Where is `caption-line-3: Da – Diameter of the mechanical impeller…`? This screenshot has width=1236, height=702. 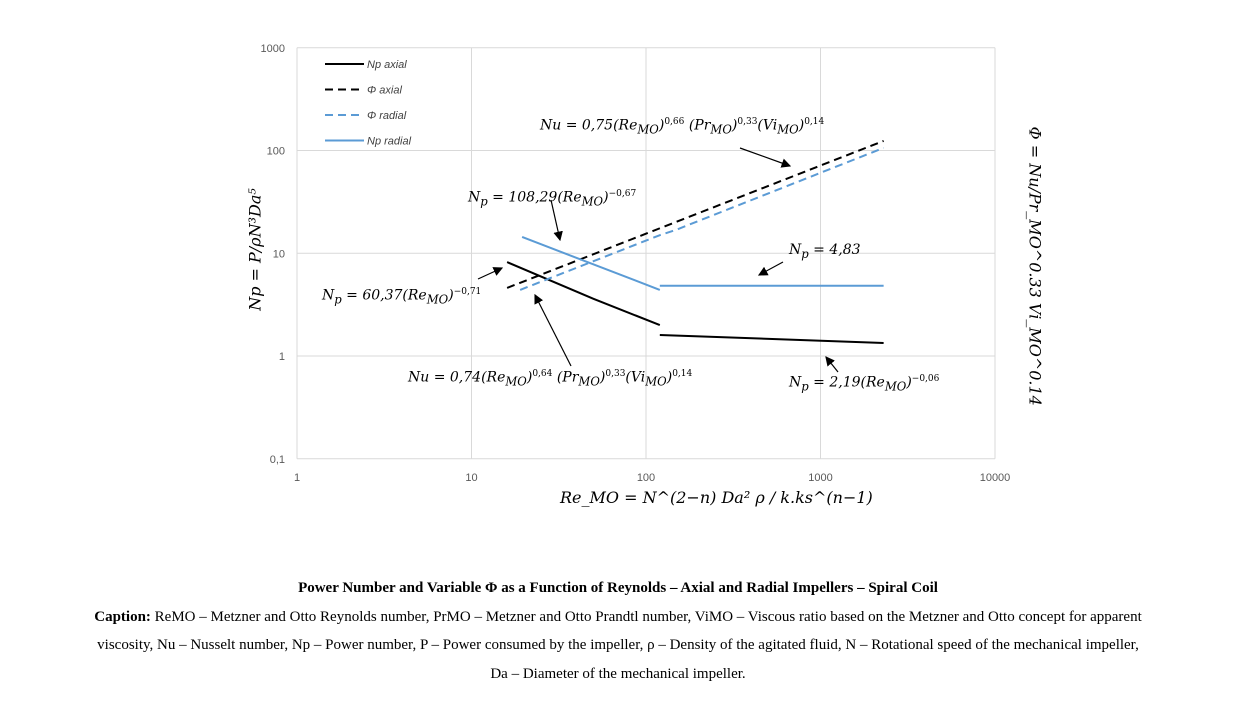
caption-line-3: Da – Diameter of the mechanical impeller… is located at coordinates (618, 674).